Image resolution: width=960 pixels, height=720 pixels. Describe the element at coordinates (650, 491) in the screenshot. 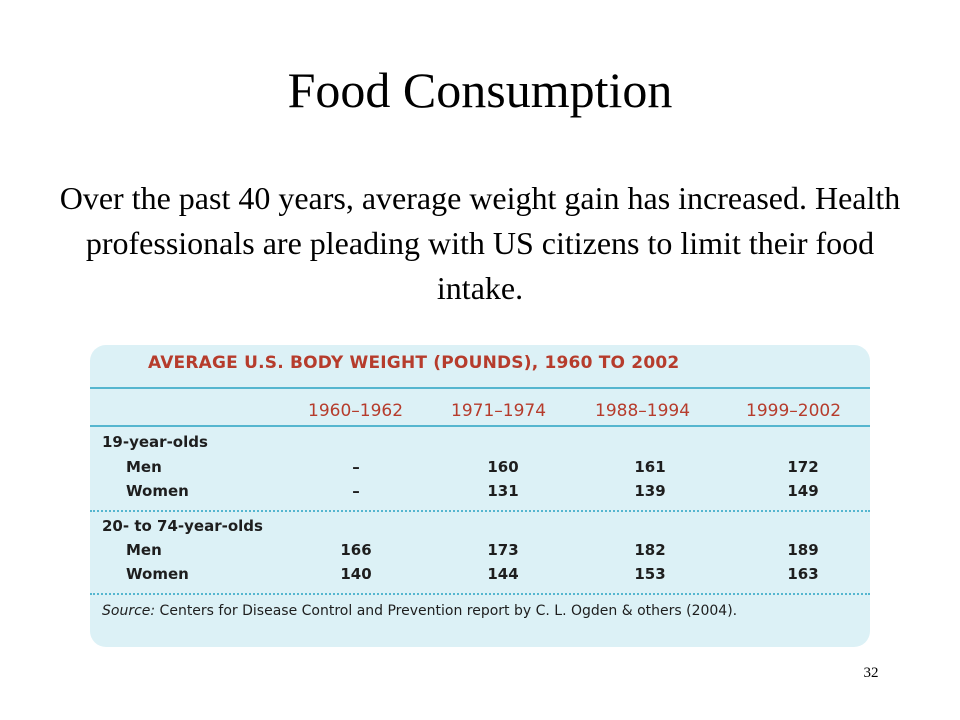

I see `table-cell: 139` at that location.